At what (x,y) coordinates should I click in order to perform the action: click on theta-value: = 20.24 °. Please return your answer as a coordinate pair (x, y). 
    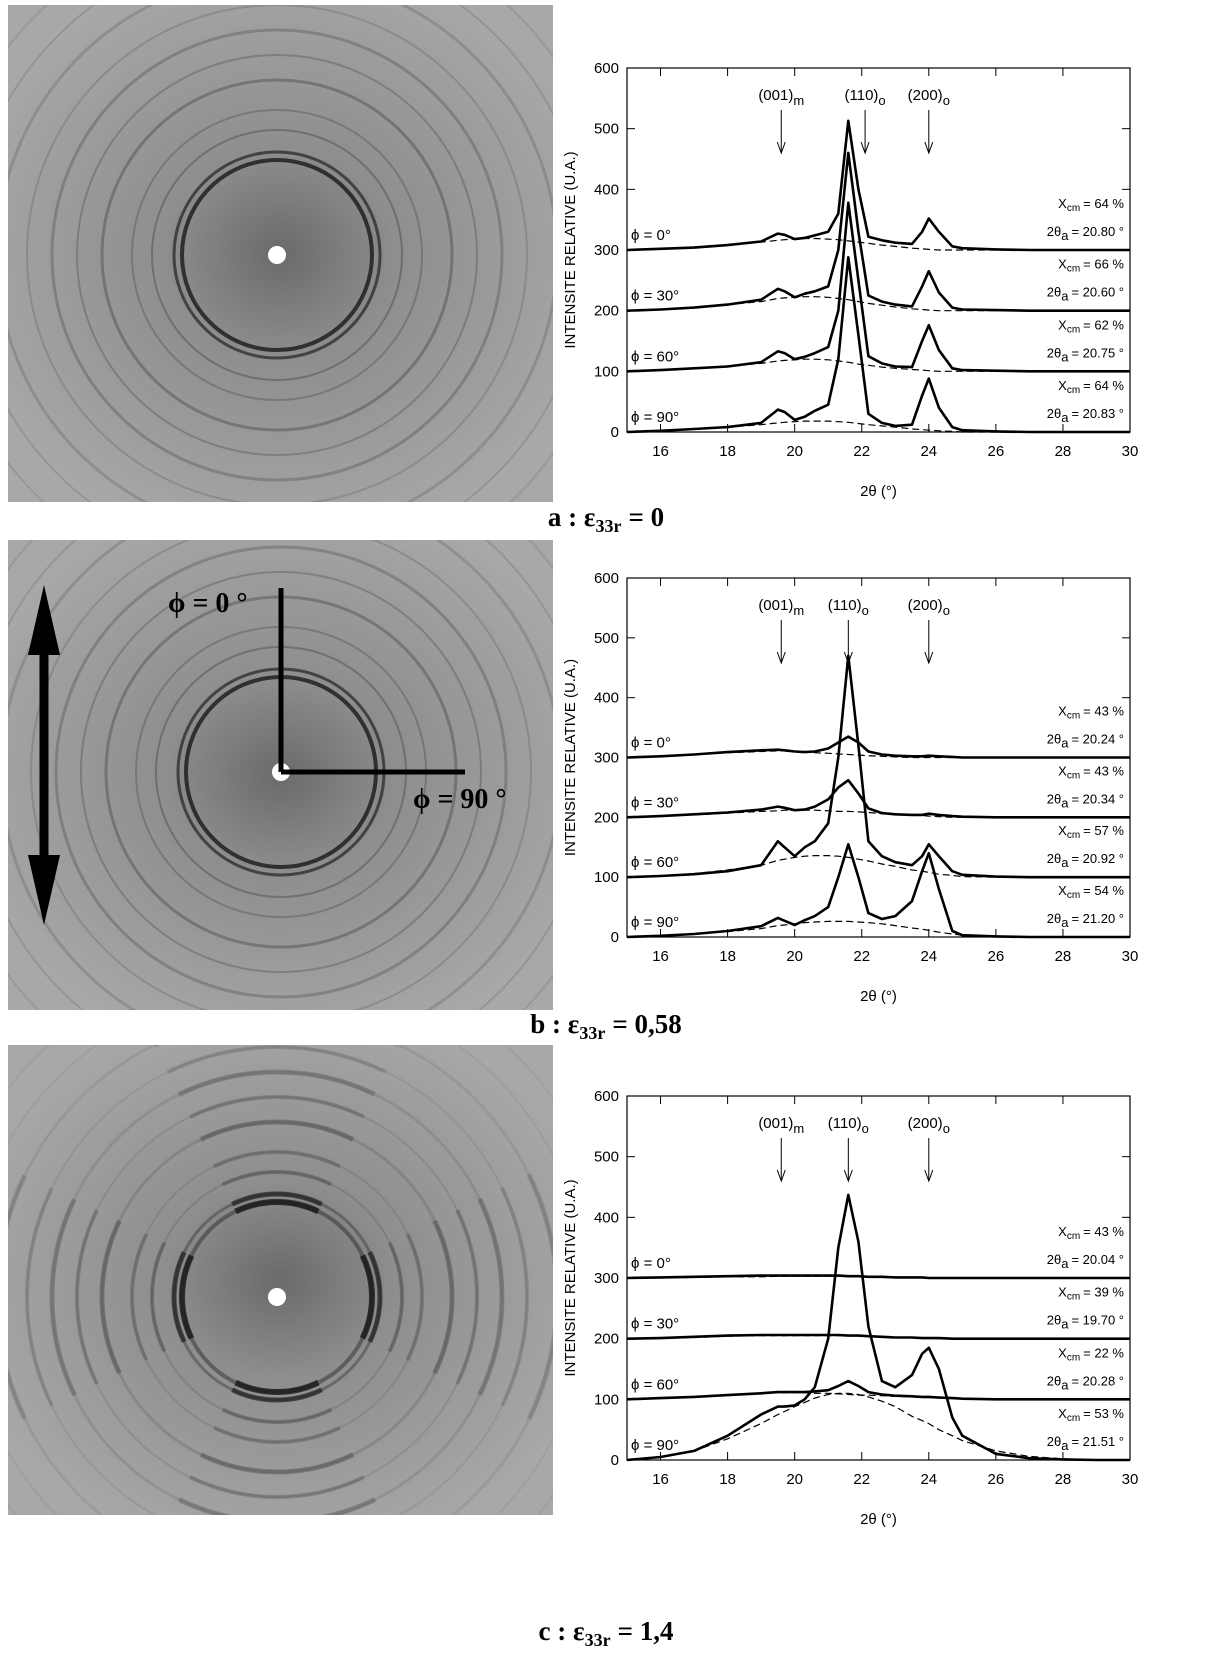
    Looking at the image, I should click on (1097, 739).